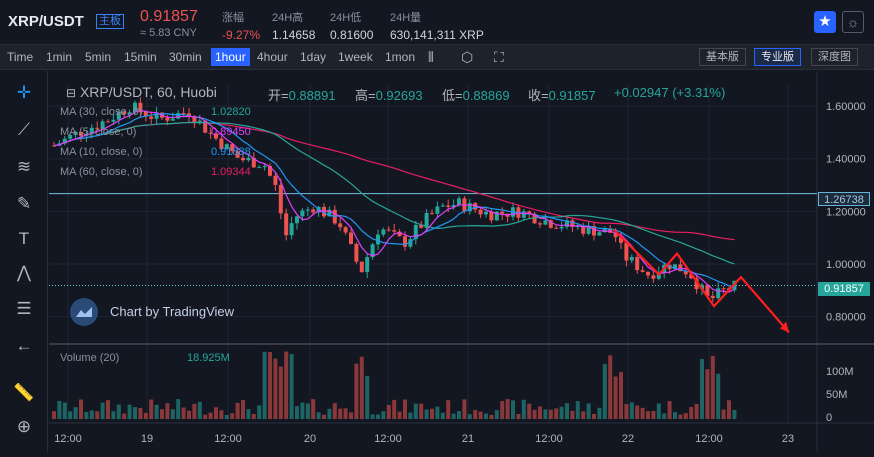 The height and width of the screenshot is (457, 874). Describe the element at coordinates (302, 95) in the screenshot. I see `ohlc-open: 开=0.88891` at that location.